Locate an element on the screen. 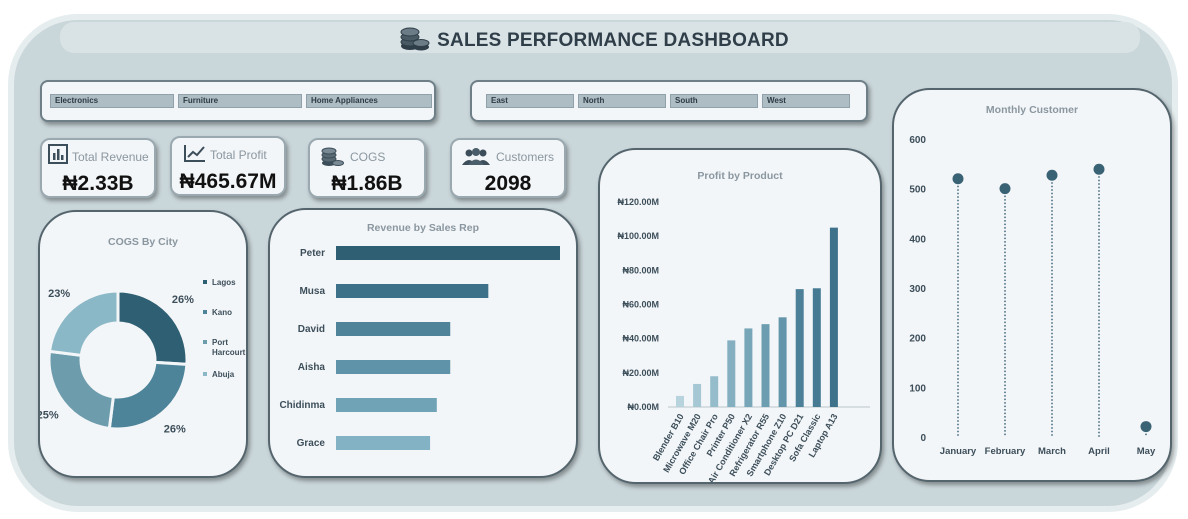  pie-label-abuja: 23% is located at coordinates (59, 294).